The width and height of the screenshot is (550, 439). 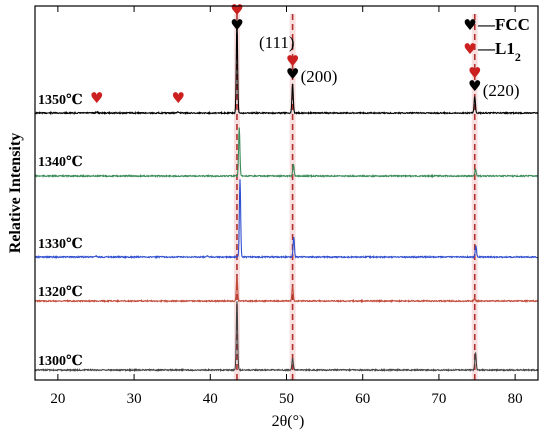 What do you see at coordinates (277, 42) in the screenshot?
I see `peak-label: (111)` at bounding box center [277, 42].